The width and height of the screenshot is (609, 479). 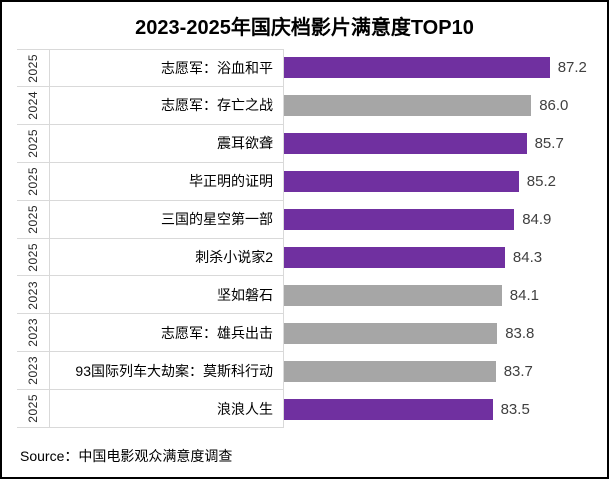 What do you see at coordinates (537, 220) in the screenshot?
I see `value-label: 84.9` at bounding box center [537, 220].